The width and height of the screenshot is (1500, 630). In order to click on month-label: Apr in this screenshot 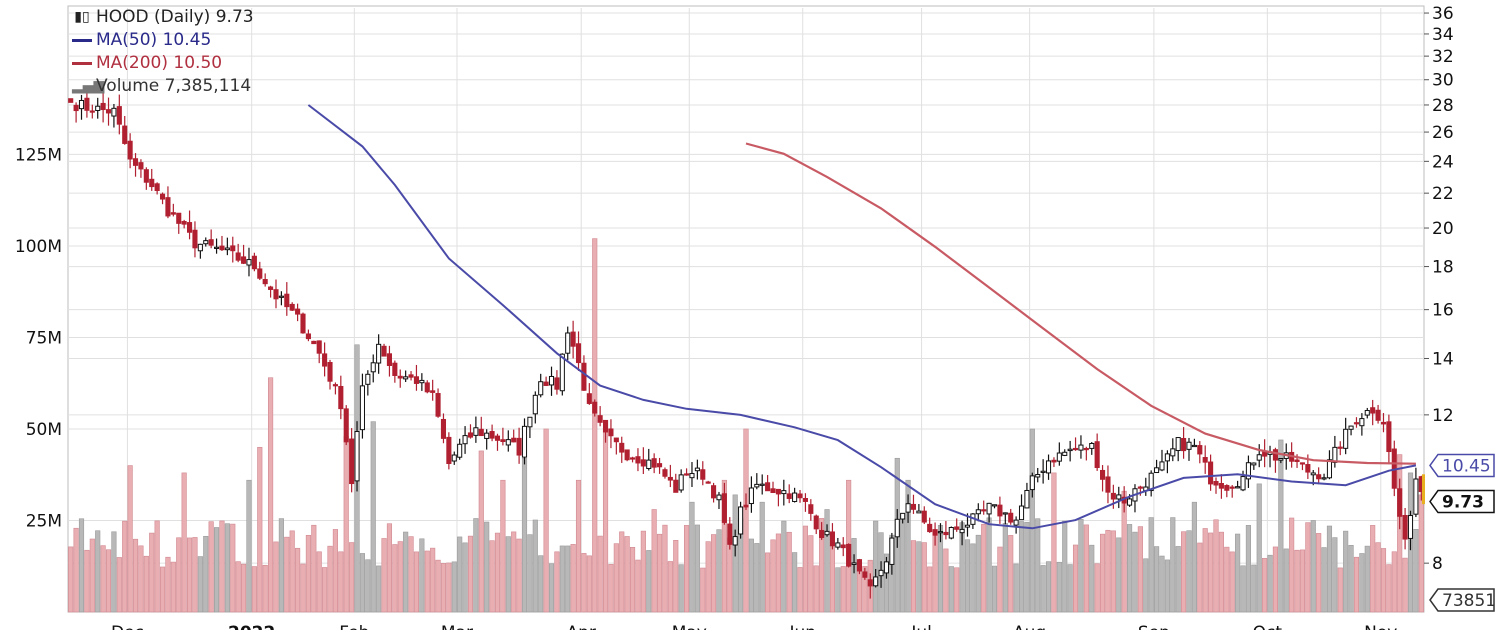, I will do `click(581, 626)`.